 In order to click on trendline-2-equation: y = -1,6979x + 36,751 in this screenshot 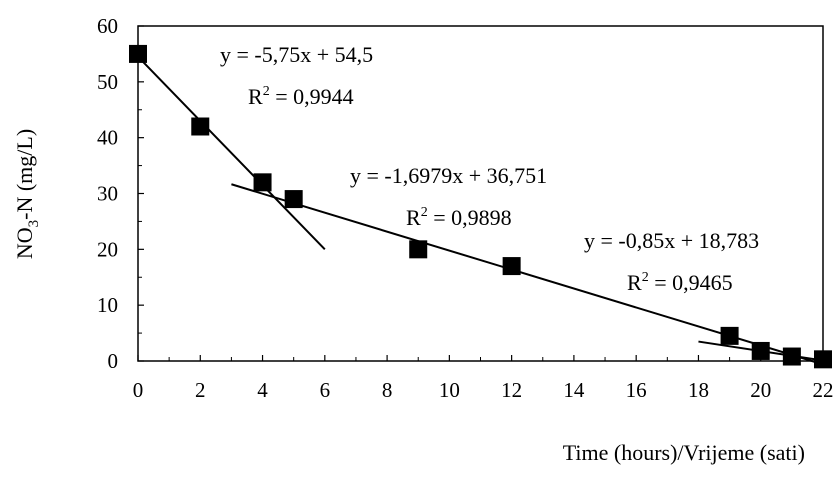, I will do `click(448, 175)`.